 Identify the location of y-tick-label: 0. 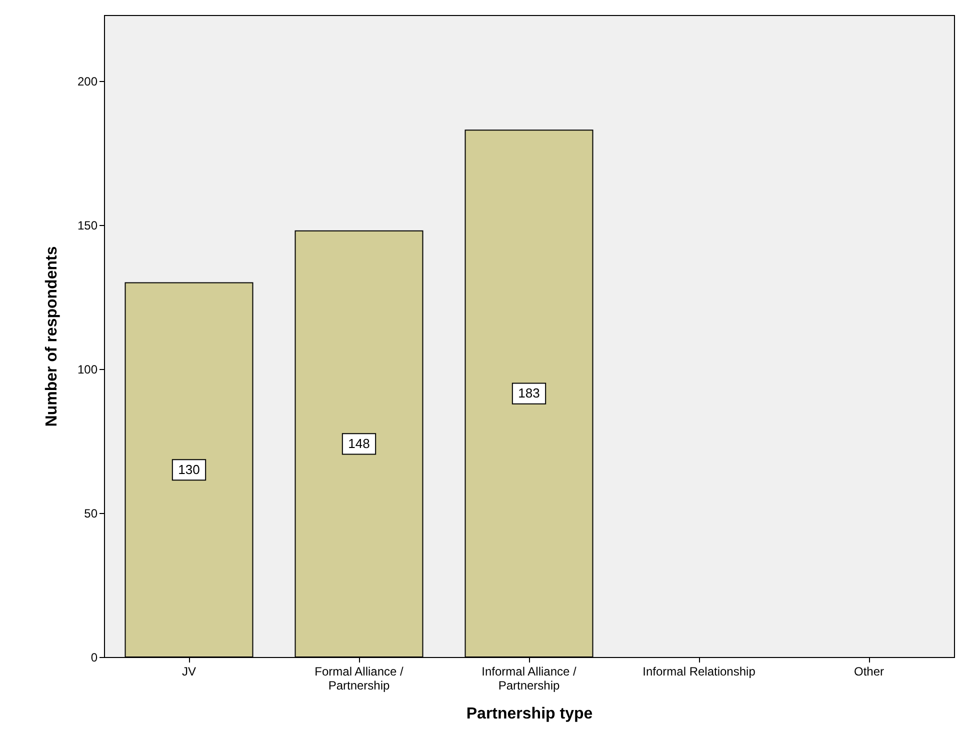
(94, 657).